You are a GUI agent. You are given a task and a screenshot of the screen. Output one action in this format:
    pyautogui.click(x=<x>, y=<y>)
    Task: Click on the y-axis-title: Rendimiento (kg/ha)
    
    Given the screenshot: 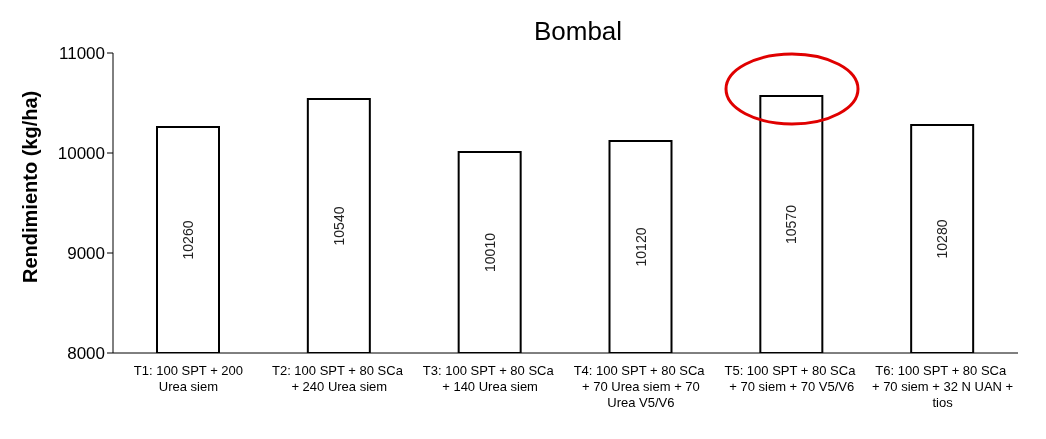 What is the action you would take?
    pyautogui.click(x=30, y=186)
    